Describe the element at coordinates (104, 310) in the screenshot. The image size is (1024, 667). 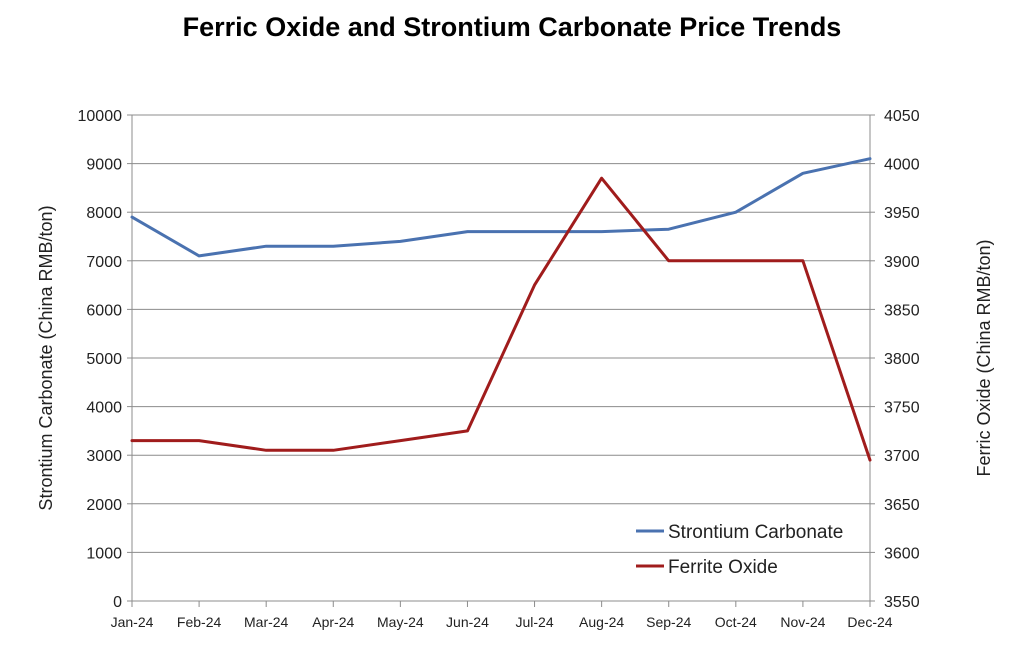
I see `left-tick-label-6: 6000` at that location.